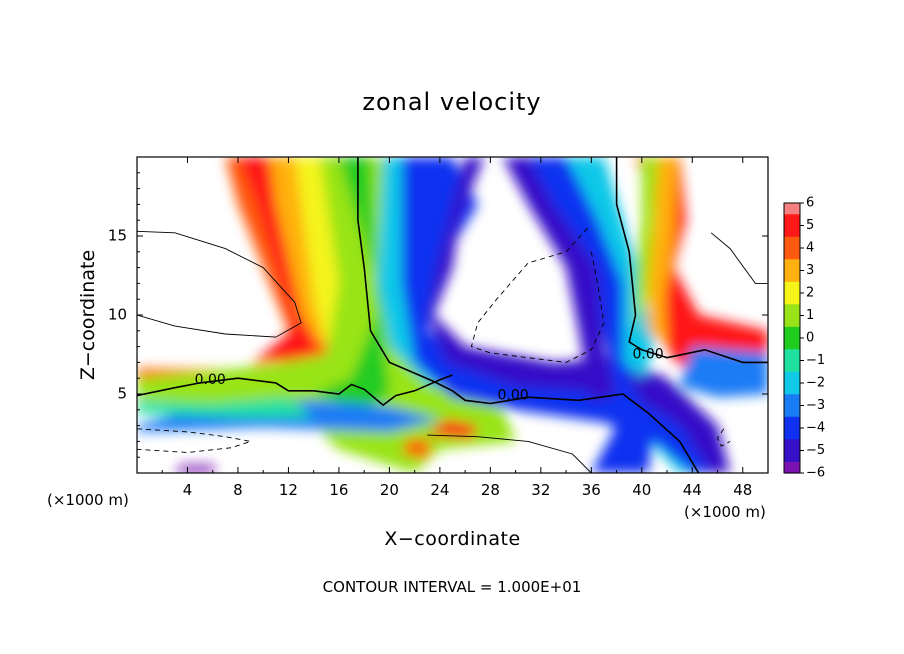 The height and width of the screenshot is (654, 904). I want to click on field-band-bottom-orange, so click(416, 448).